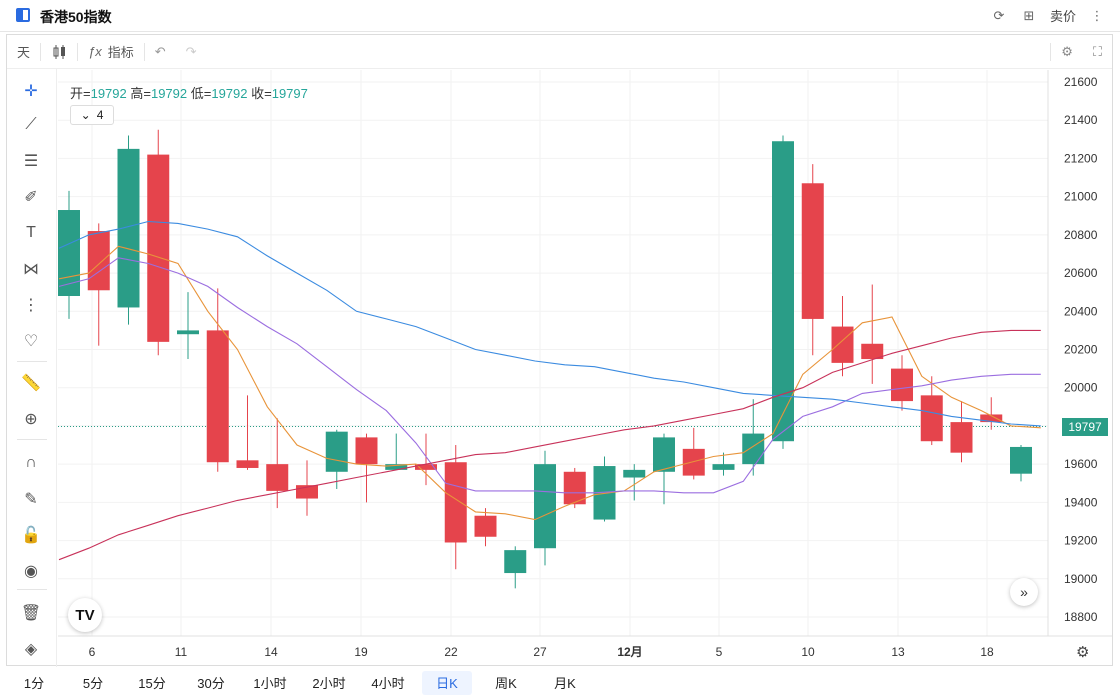  What do you see at coordinates (76, 17) in the screenshot?
I see `window-title: 香港50指数` at bounding box center [76, 17].